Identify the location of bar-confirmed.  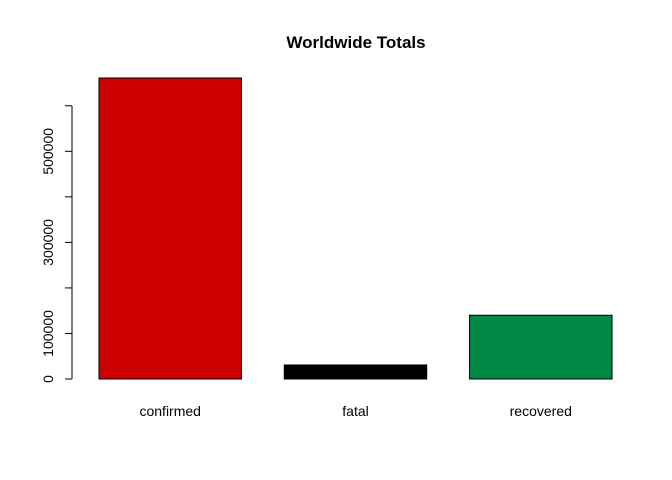
(170, 228).